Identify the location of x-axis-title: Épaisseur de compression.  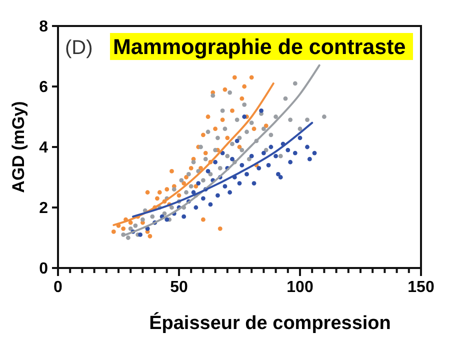
(270, 323).